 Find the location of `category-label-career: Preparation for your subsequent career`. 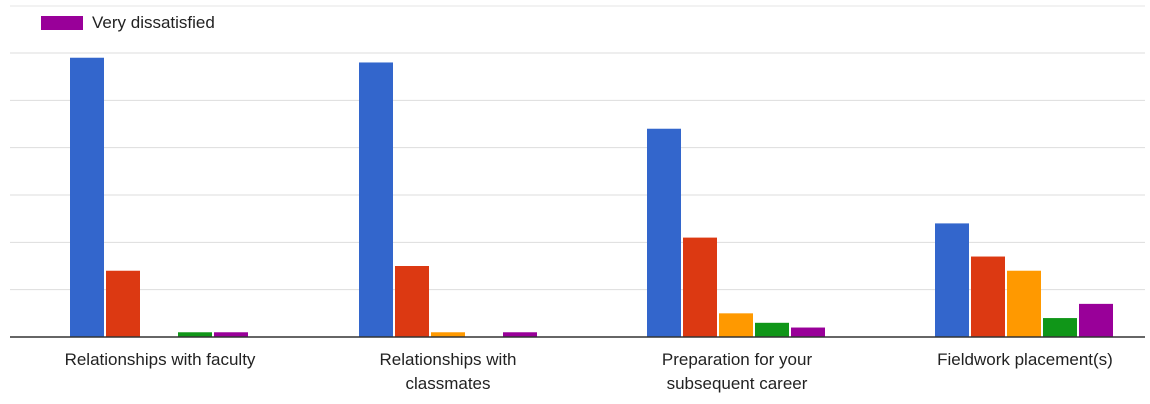

category-label-career: Preparation for your subsequent career is located at coordinates (737, 372).